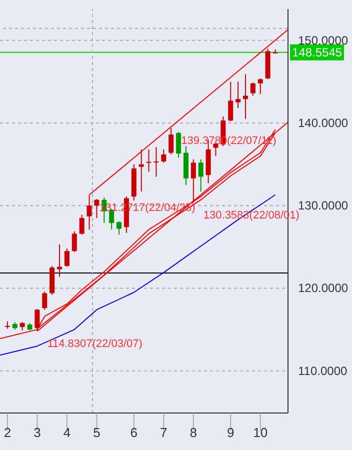 This screenshot has width=352, height=450. I want to click on x-tick-label: 7, so click(164, 432).